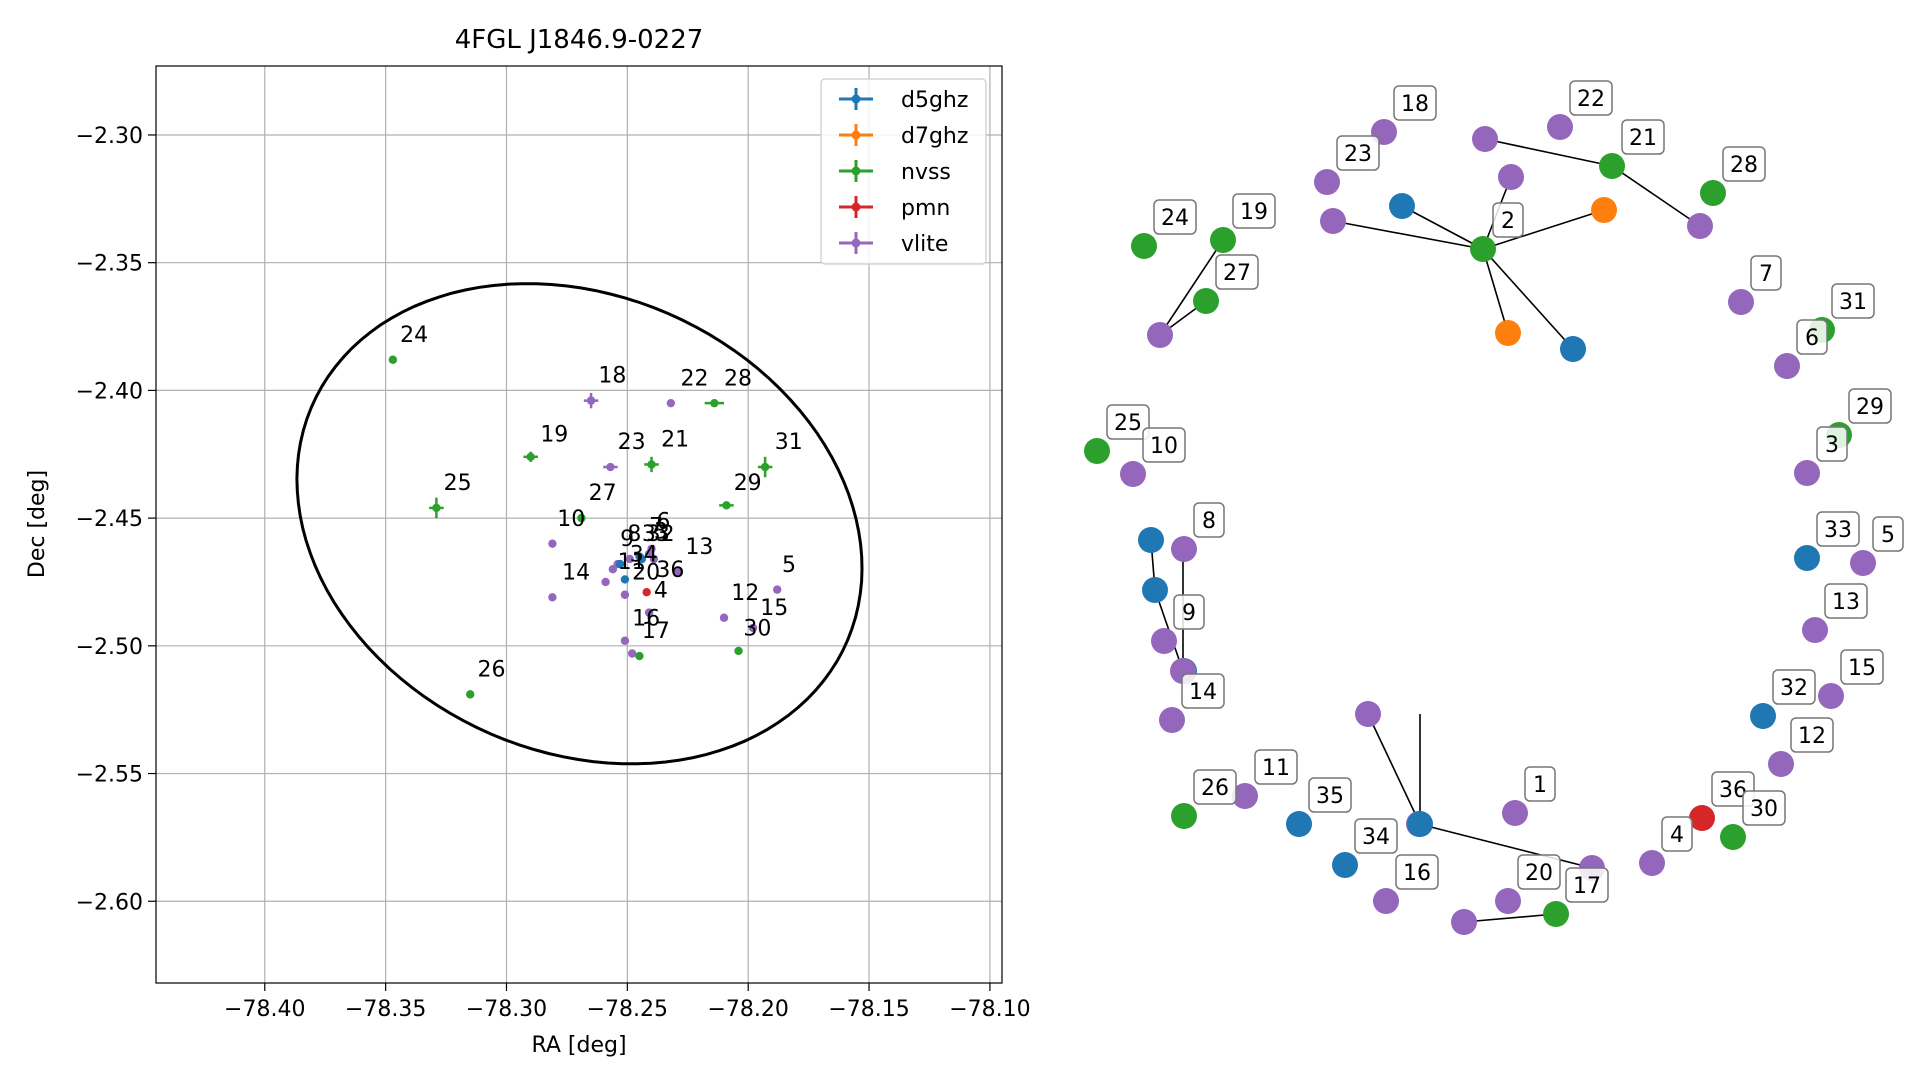 The width and height of the screenshot is (1919, 1080). Describe the element at coordinates (789, 565) in the screenshot. I see `point-label: 5` at that location.